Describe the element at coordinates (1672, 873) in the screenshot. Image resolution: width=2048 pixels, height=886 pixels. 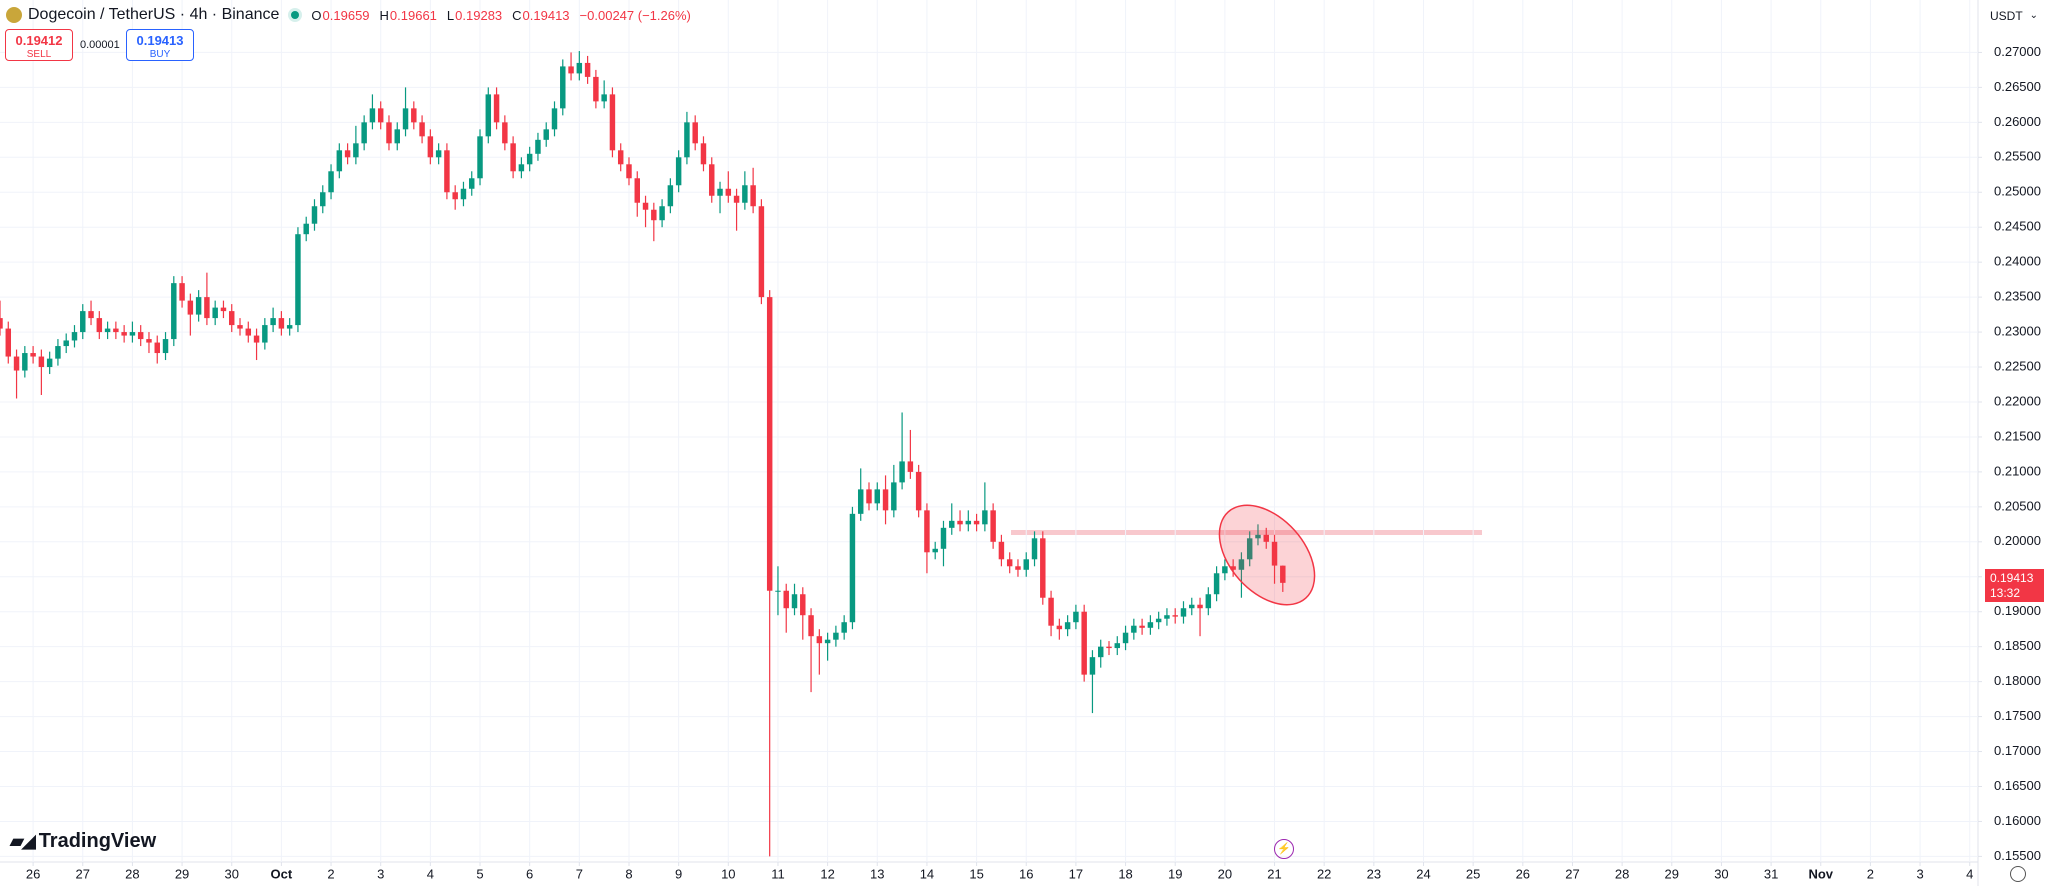
I see `x-tick-label: 29` at that location.